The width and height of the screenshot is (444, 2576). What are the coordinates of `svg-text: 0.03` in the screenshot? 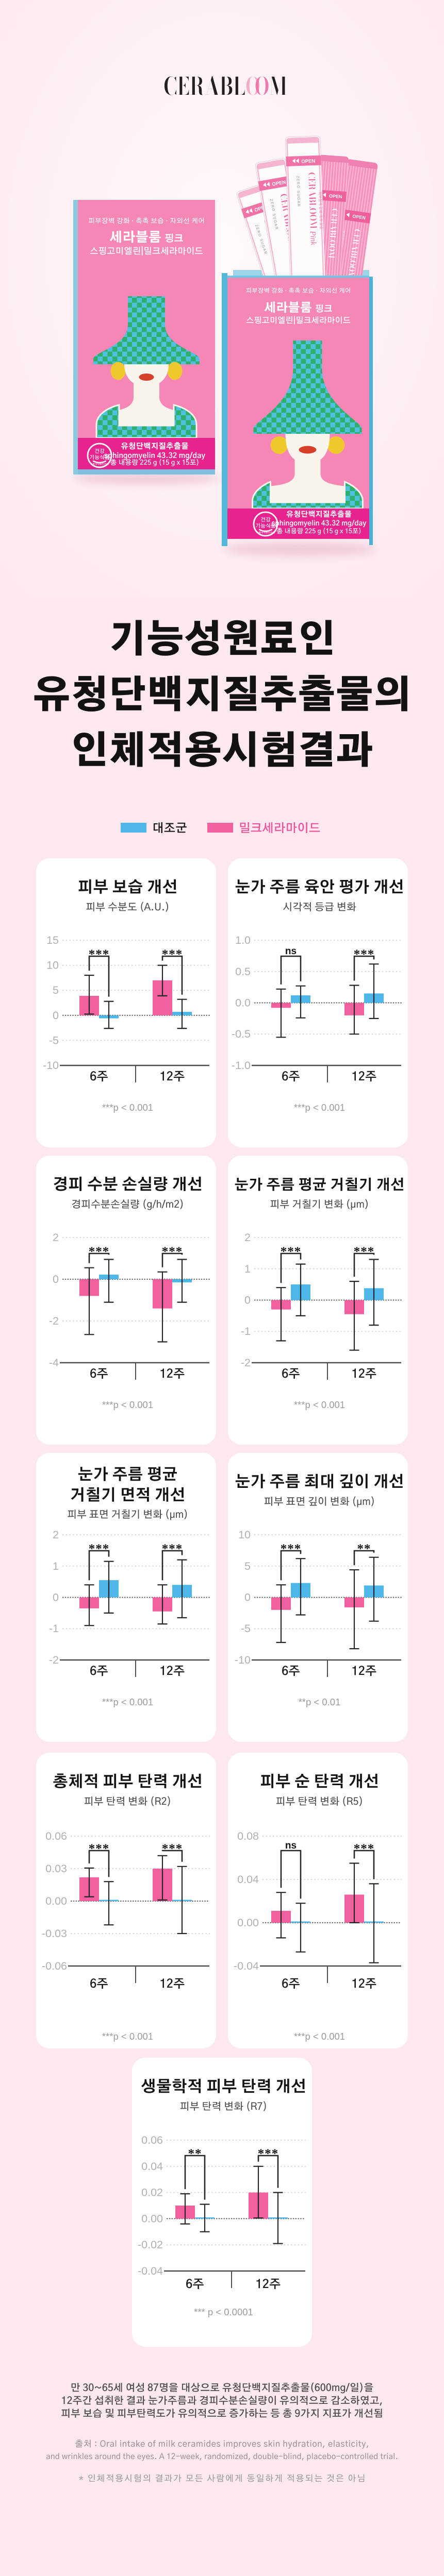 It's located at (56, 1868).